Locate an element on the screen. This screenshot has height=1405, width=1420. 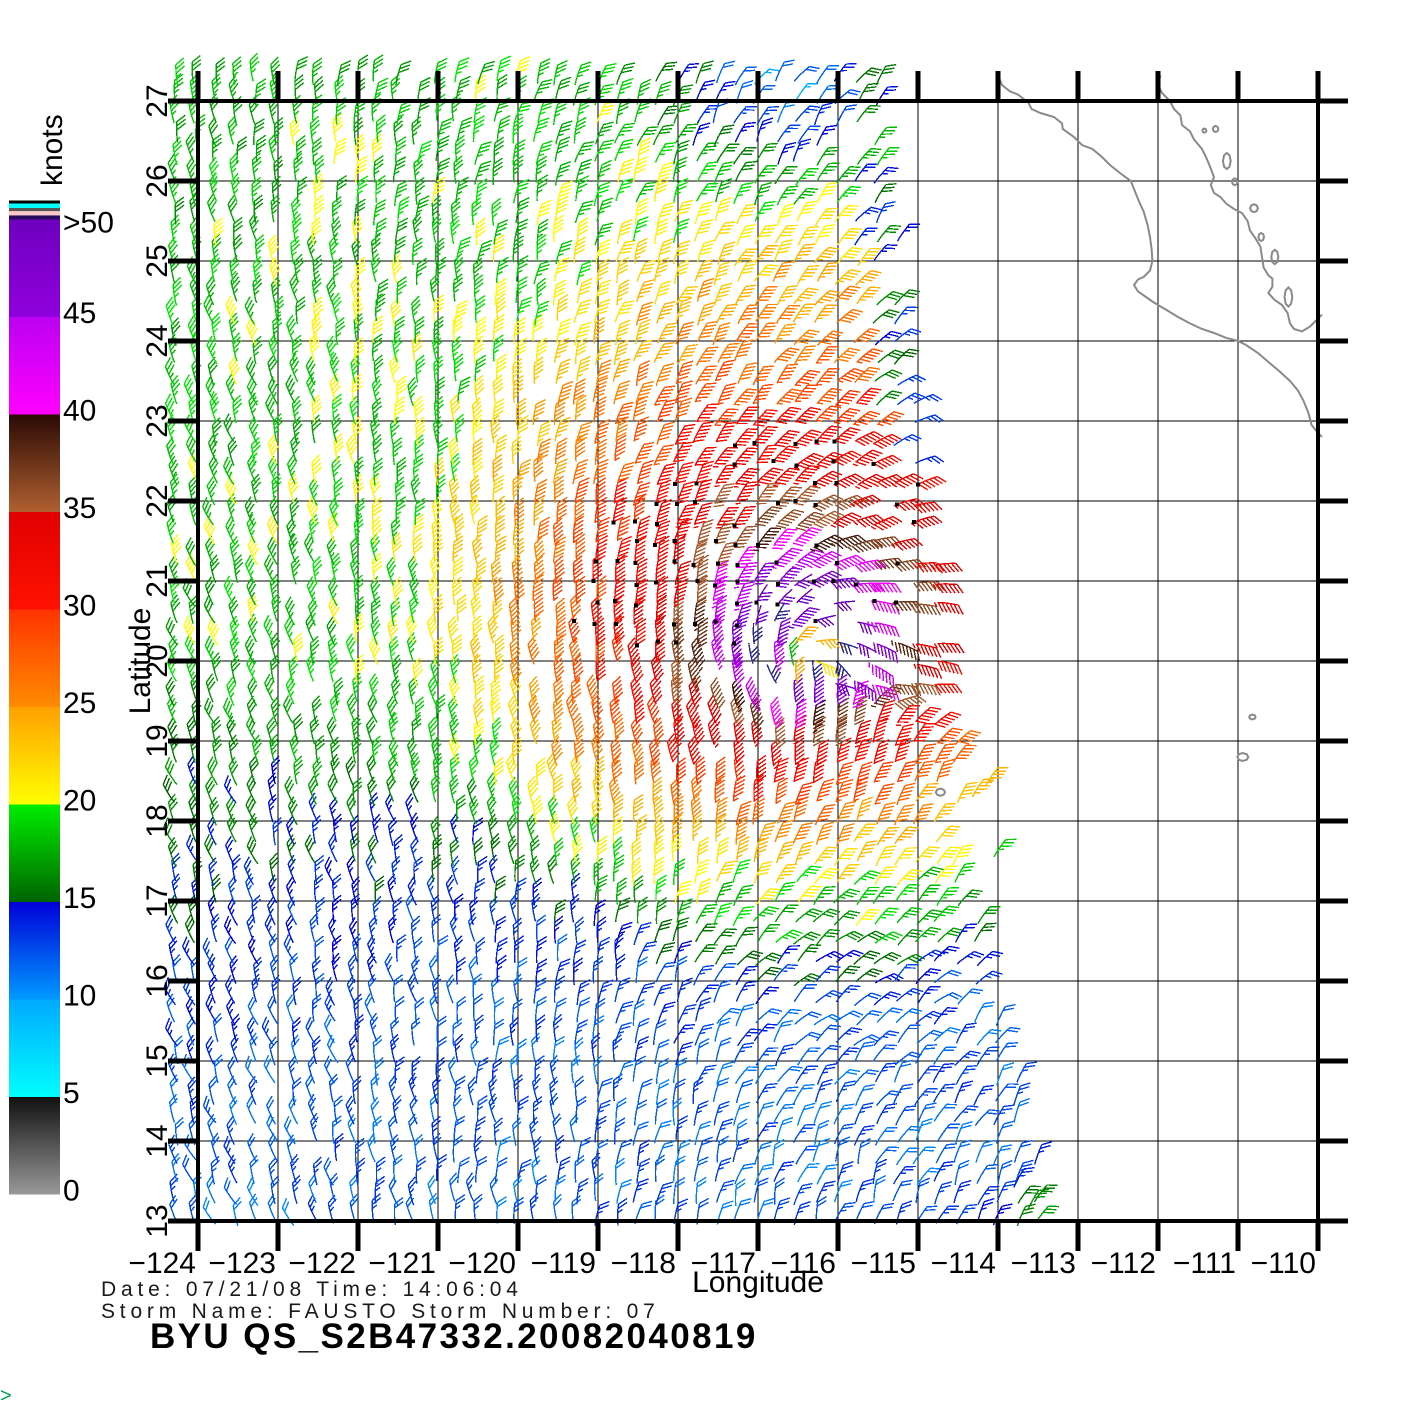
svg-text: −119 is located at coordinates (563, 1263).